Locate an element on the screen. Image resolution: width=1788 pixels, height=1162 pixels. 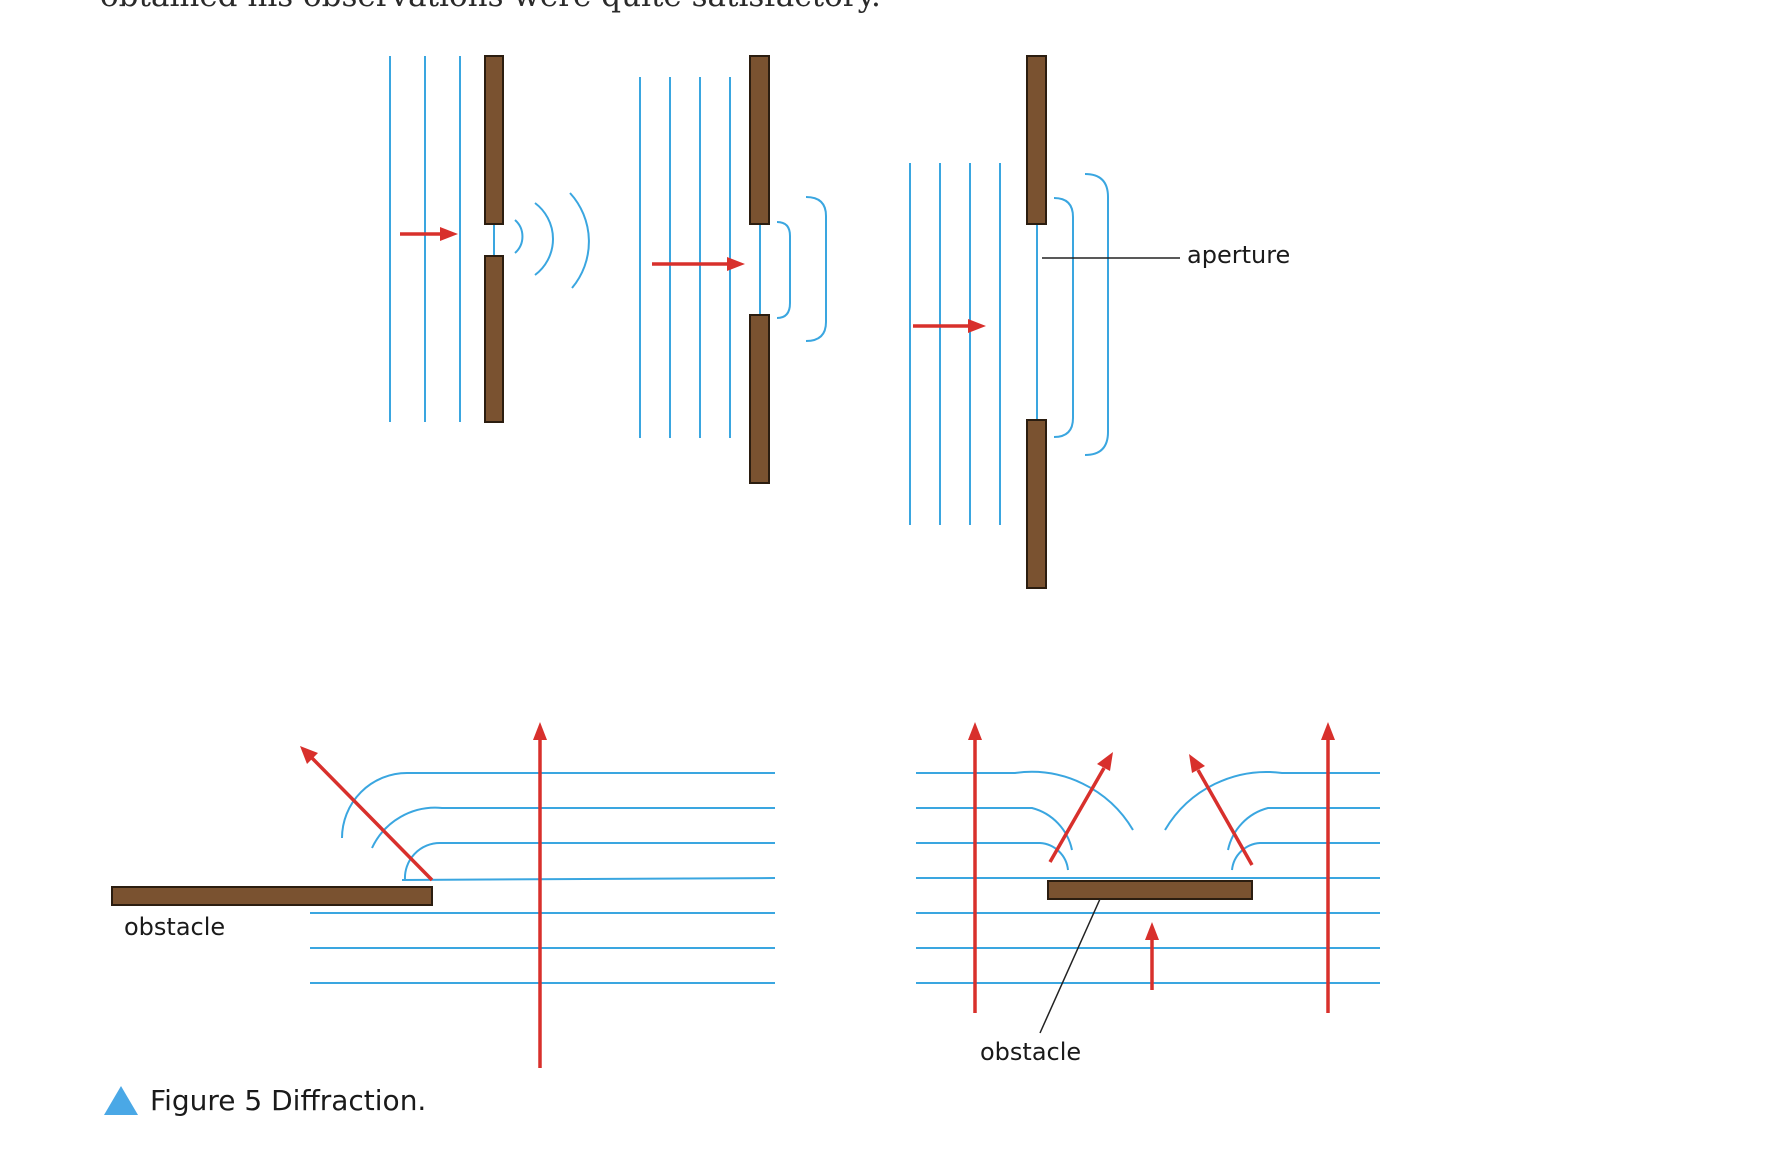
narrow-aperture-diagram is located at coordinates (489, 239).